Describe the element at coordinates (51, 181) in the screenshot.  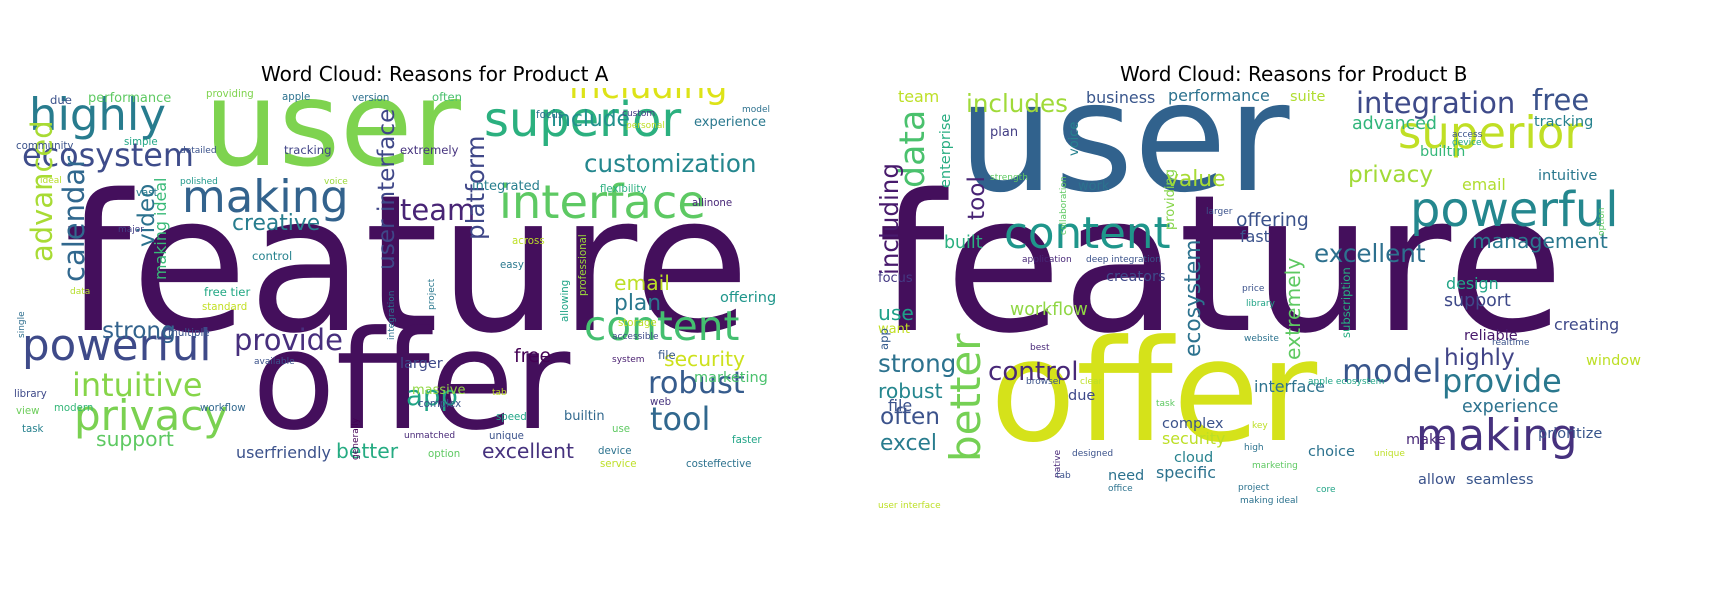
I see `product-a-word-ideal: ideal` at that location.